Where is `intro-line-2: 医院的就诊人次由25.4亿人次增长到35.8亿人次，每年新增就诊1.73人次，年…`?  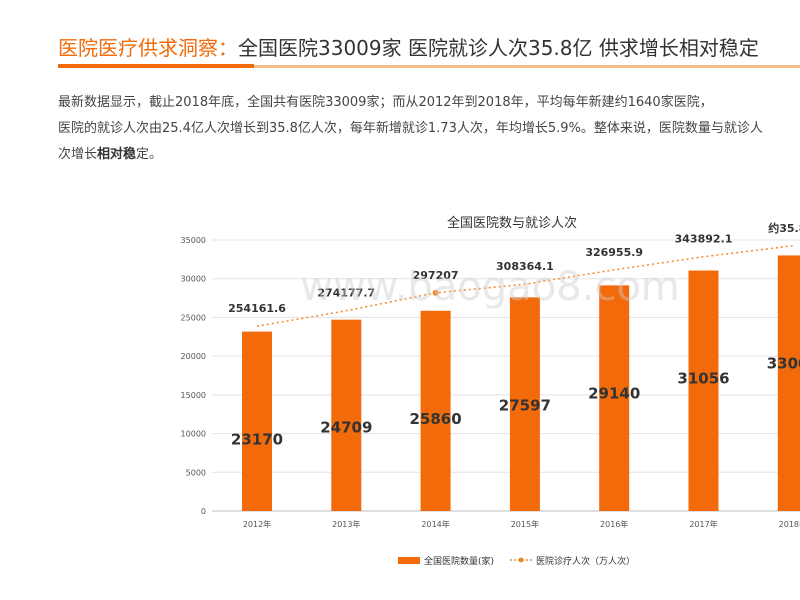
intro-line-2: 医院的就诊人次由25.4亿人次增长到35.8亿人次，每年新增就诊1.73人次，年… is located at coordinates (410, 128).